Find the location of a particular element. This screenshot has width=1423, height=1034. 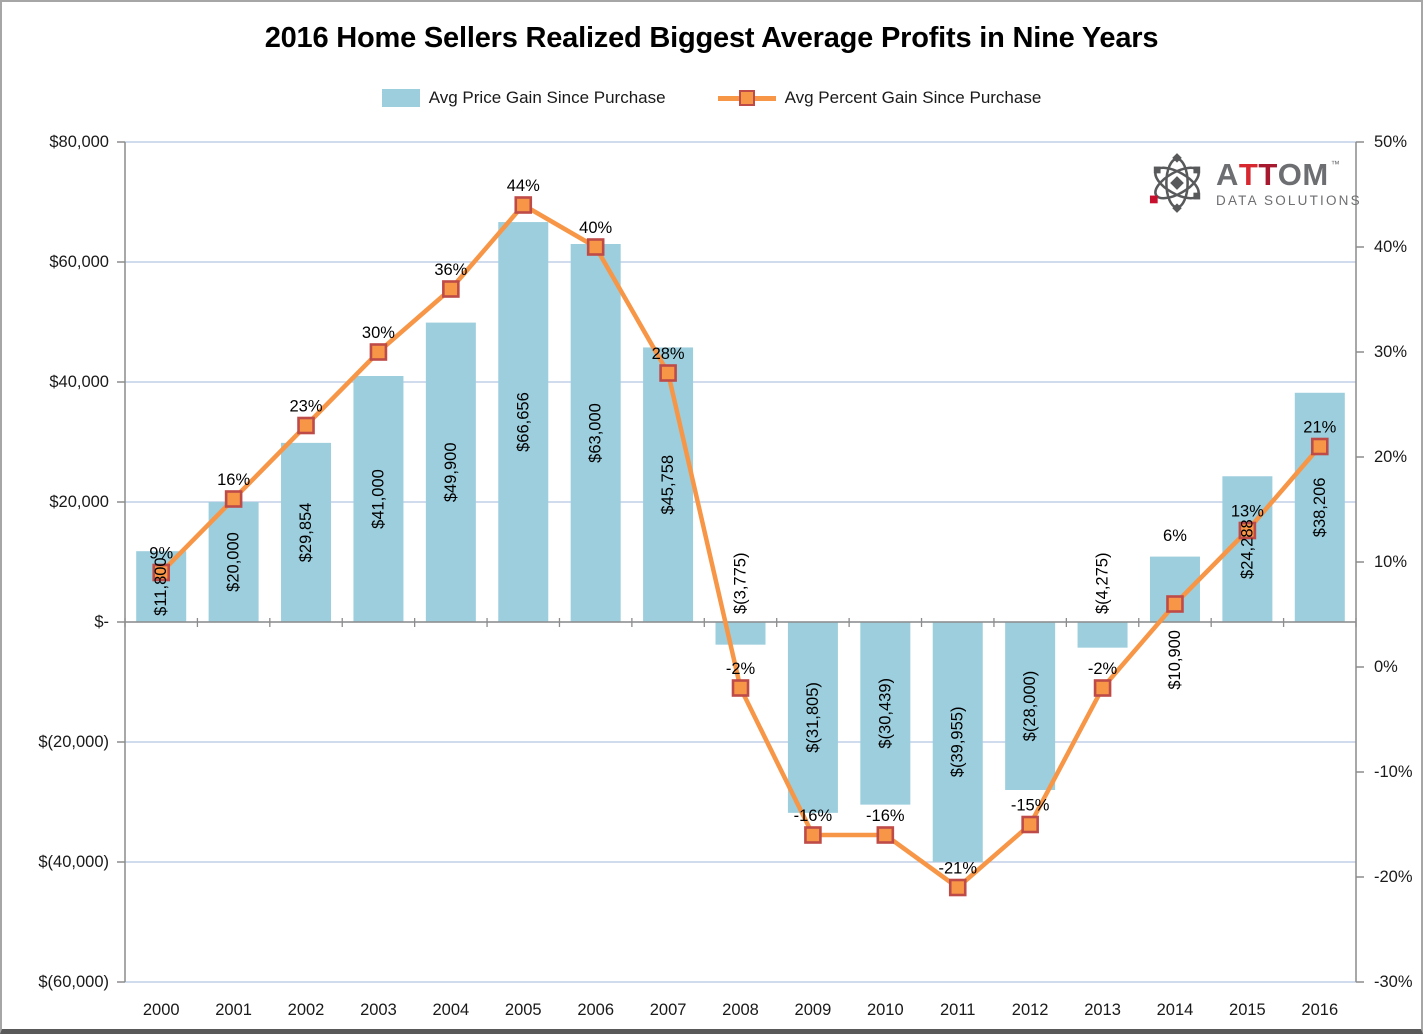

bar-2005 is located at coordinates (523, 422).